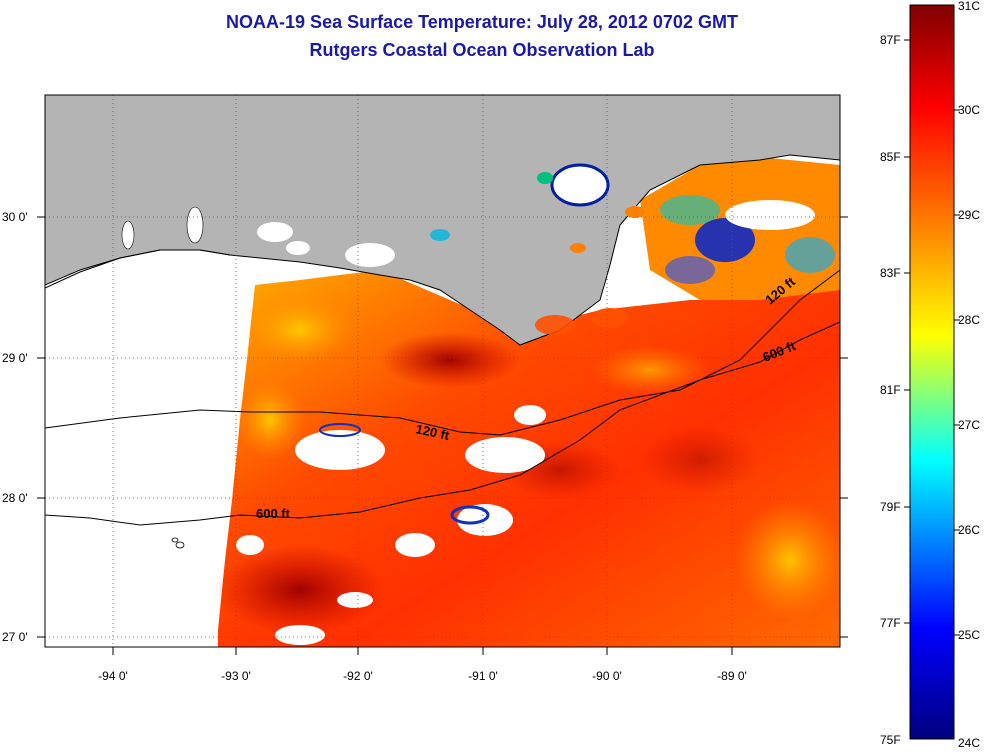 Image resolution: width=992 pixels, height=754 pixels. I want to click on colorbar-c-label: 30C, so click(969, 110).